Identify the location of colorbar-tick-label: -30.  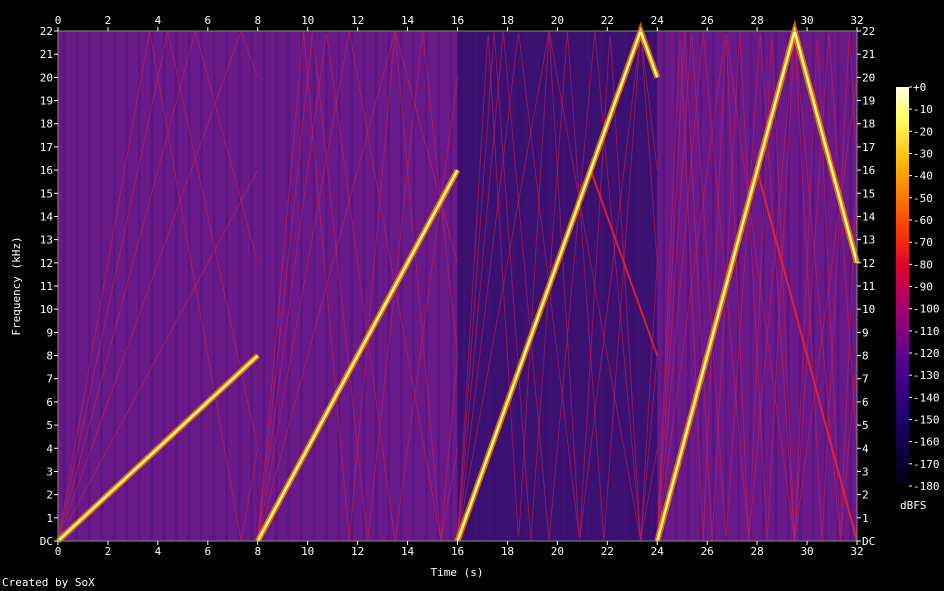
(923, 154).